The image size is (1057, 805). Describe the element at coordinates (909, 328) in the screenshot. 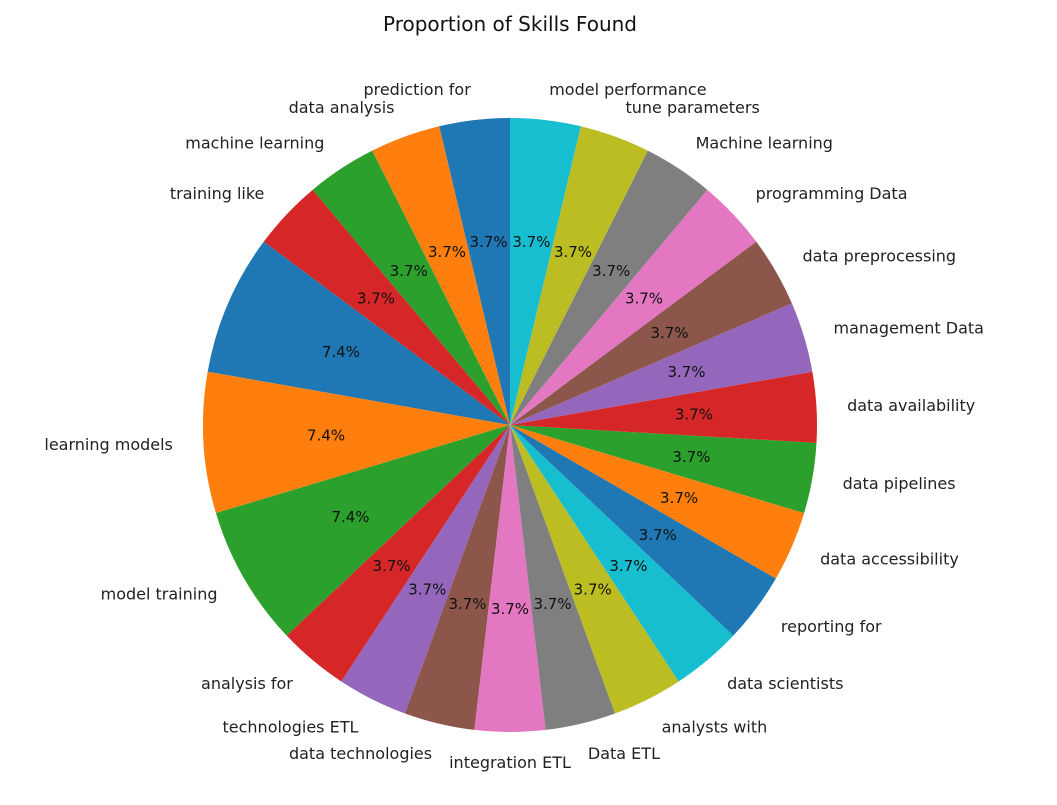

I see `slice-label: management Data` at that location.